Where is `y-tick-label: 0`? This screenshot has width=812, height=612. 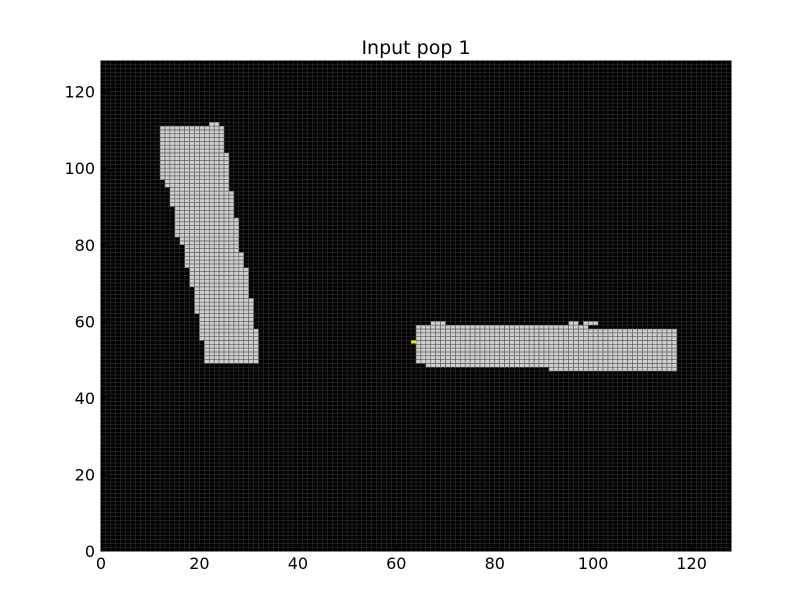 y-tick-label: 0 is located at coordinates (90, 551).